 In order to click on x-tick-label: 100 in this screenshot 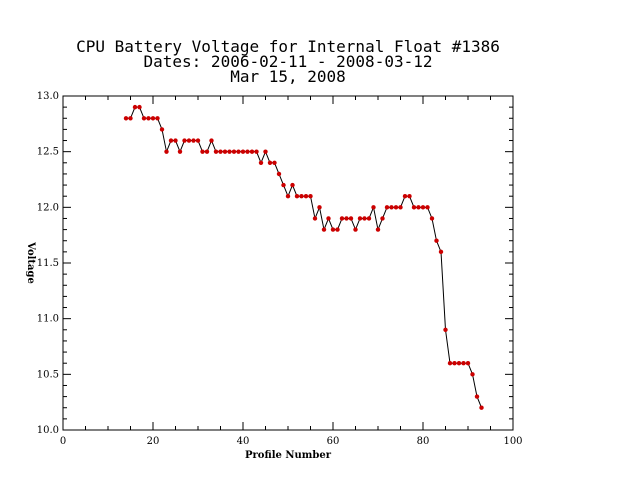, I will do `click(512, 441)`.